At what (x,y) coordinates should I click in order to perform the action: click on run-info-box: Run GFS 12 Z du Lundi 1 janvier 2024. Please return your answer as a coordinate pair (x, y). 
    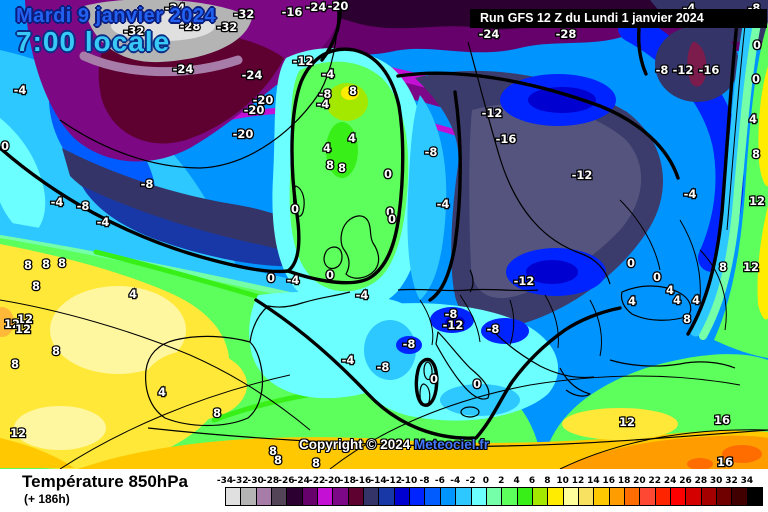
    Looking at the image, I should click on (618, 18).